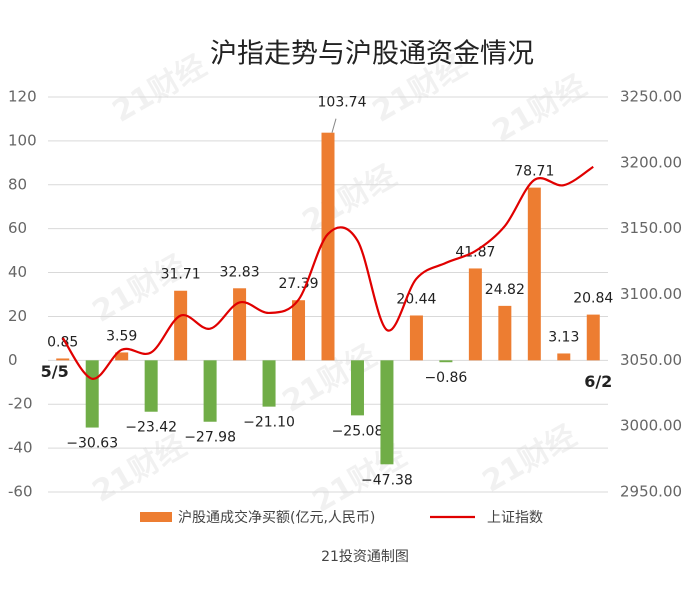 The height and width of the screenshot is (601, 700). I want to click on value-label: 27.39, so click(298, 284).